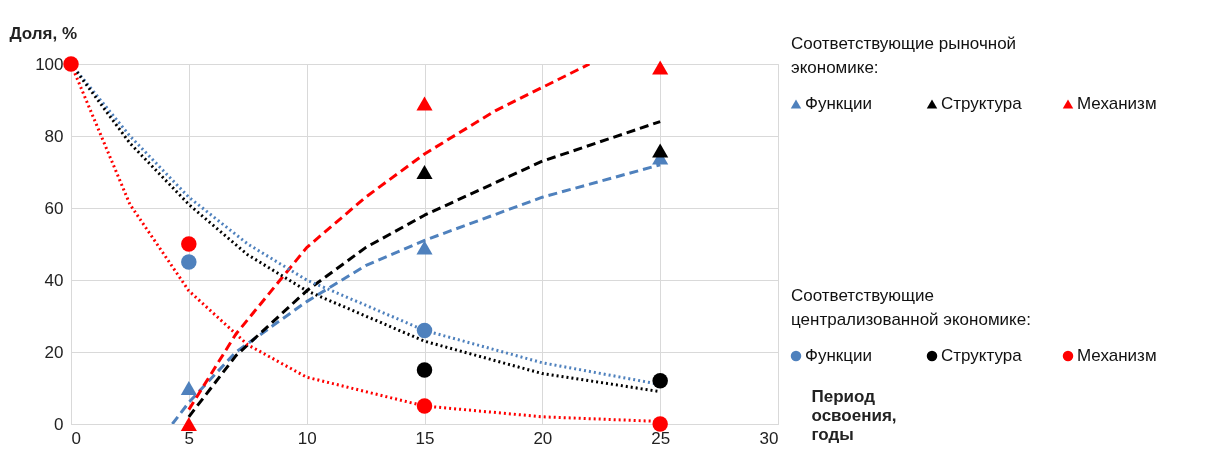  I want to click on x-tick-label: 25, so click(661, 438).